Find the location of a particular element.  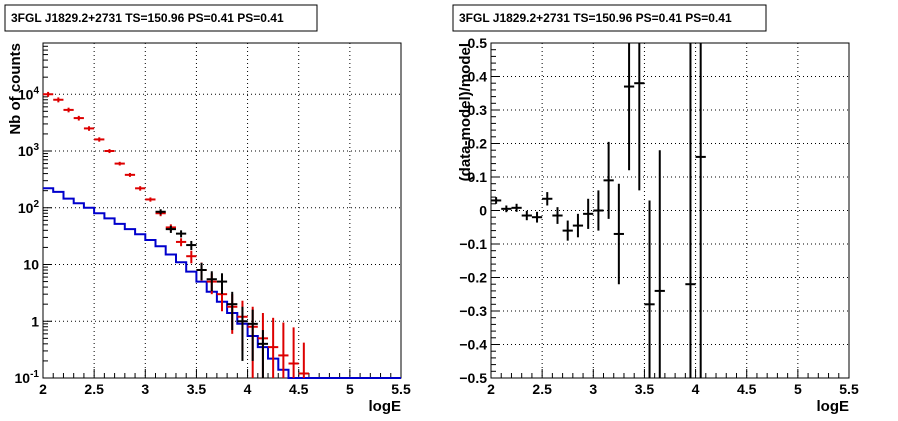

residual-title-box is located at coordinates (609, 18).